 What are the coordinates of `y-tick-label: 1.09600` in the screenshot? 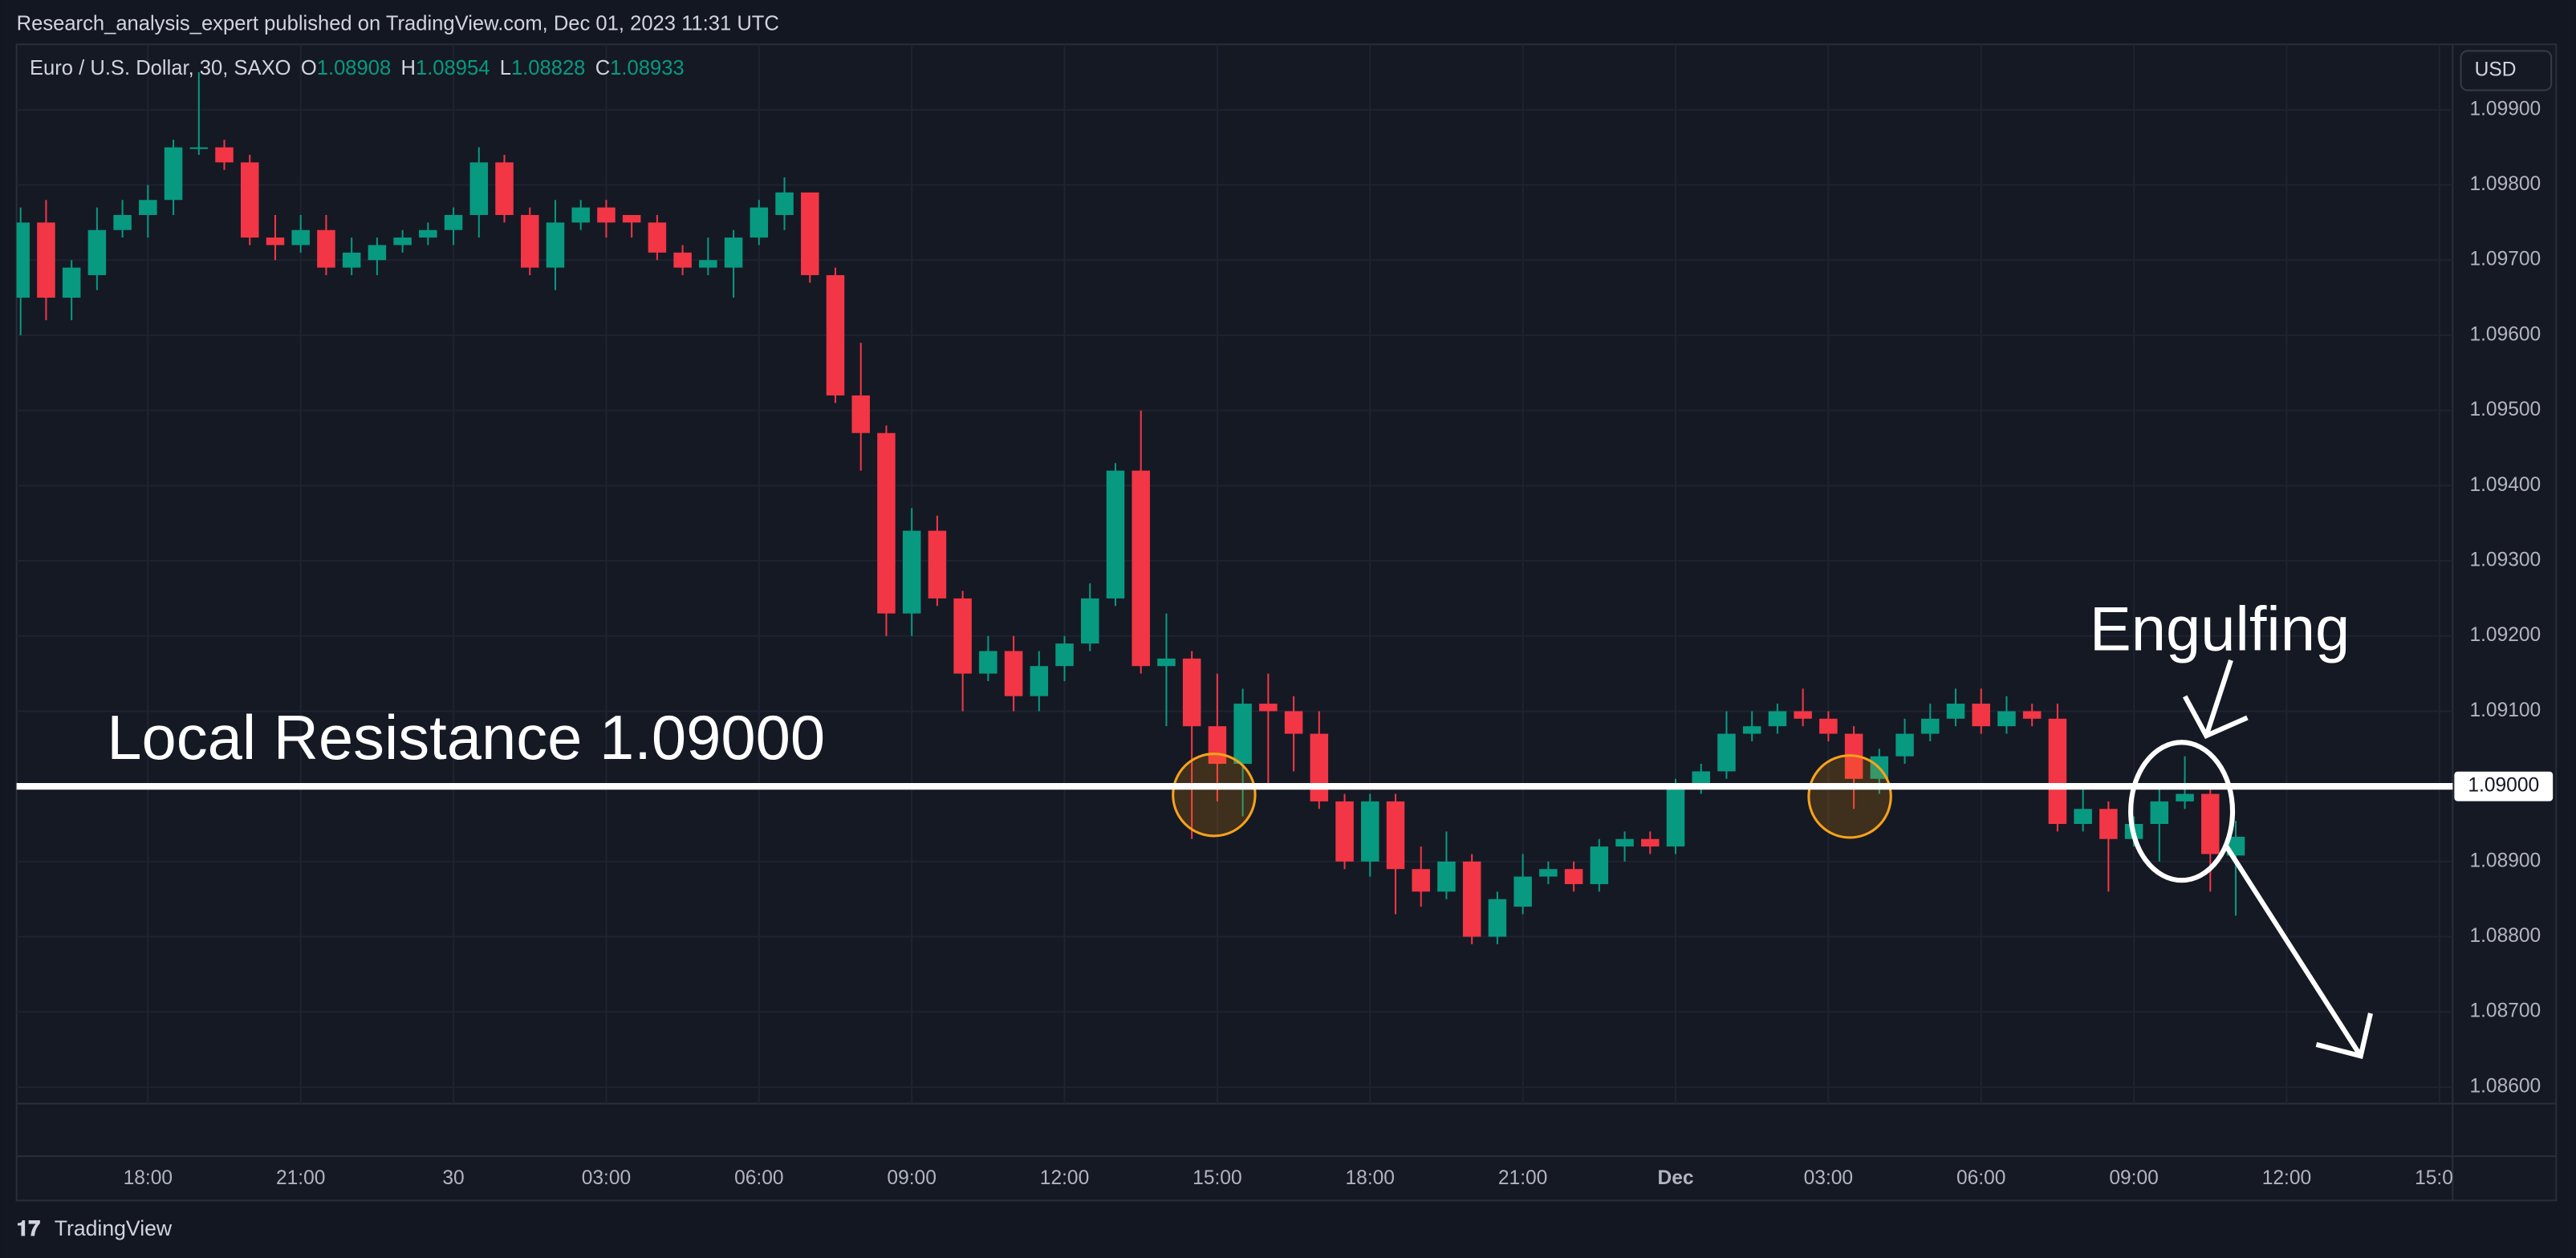 It's located at (2505, 334).